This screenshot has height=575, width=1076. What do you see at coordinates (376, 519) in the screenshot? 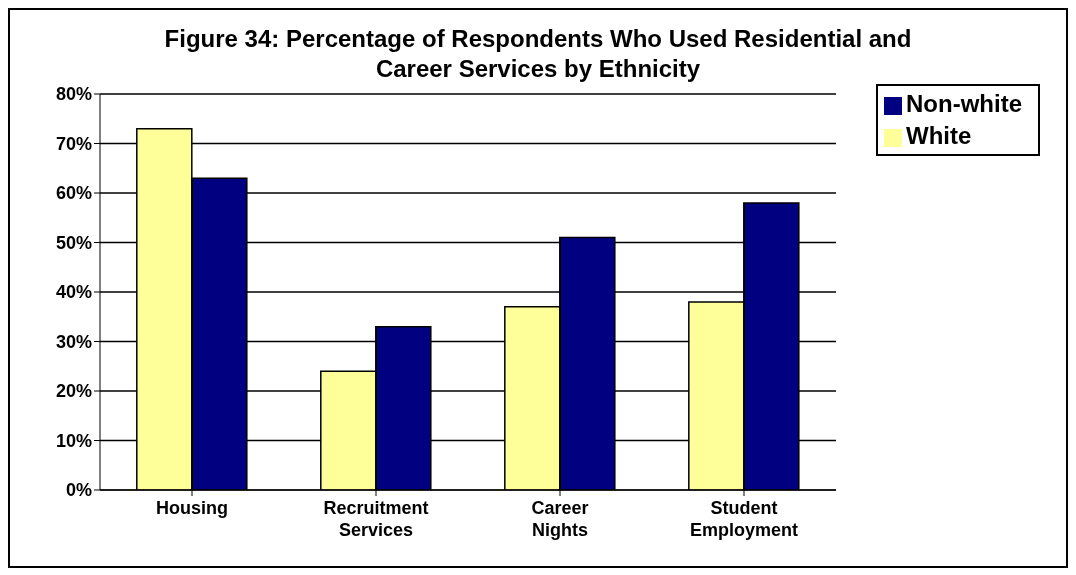
I see `x-tick-label: Recruitment Services` at bounding box center [376, 519].